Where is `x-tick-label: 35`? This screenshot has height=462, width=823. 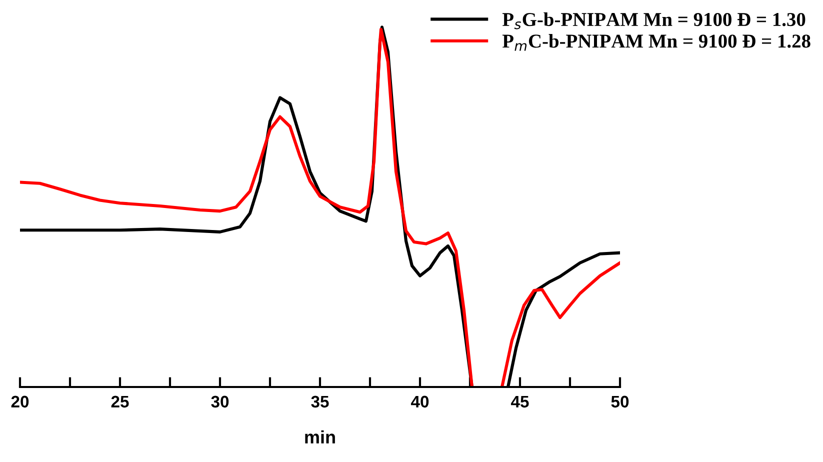
x-tick-label: 35 is located at coordinates (320, 402).